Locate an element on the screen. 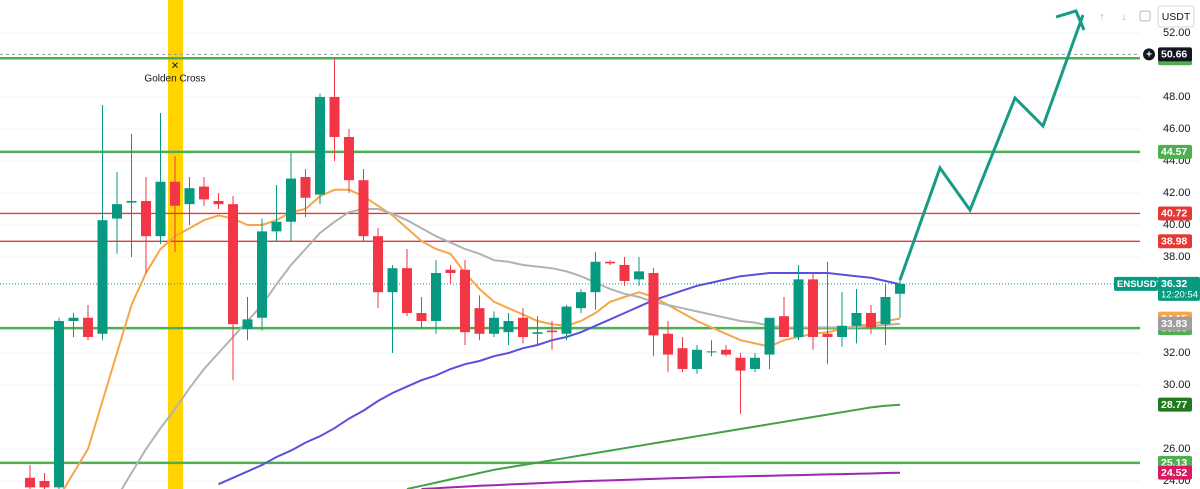  cross-marker: × is located at coordinates (175, 64).